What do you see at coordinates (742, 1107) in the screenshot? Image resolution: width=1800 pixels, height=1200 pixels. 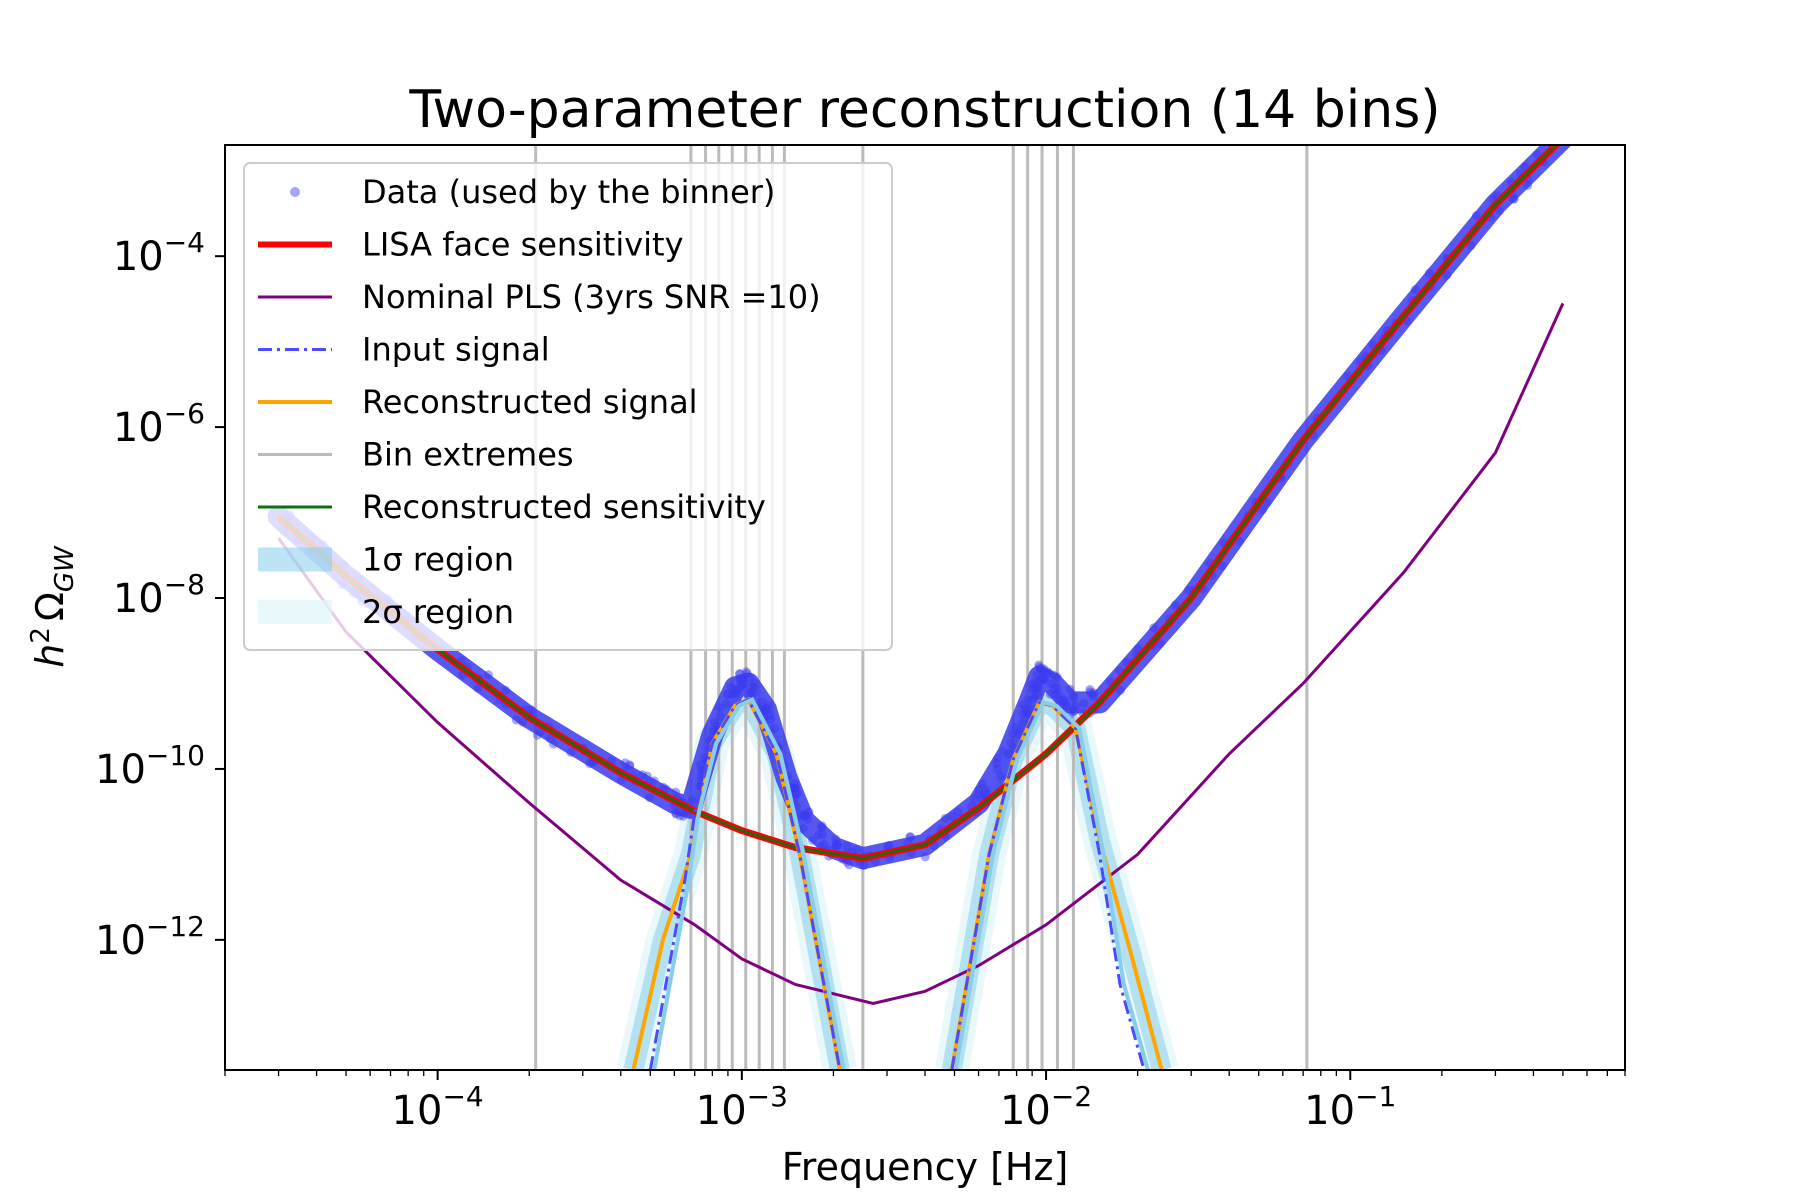 I see `x-tick-label: 10⁻³` at bounding box center [742, 1107].